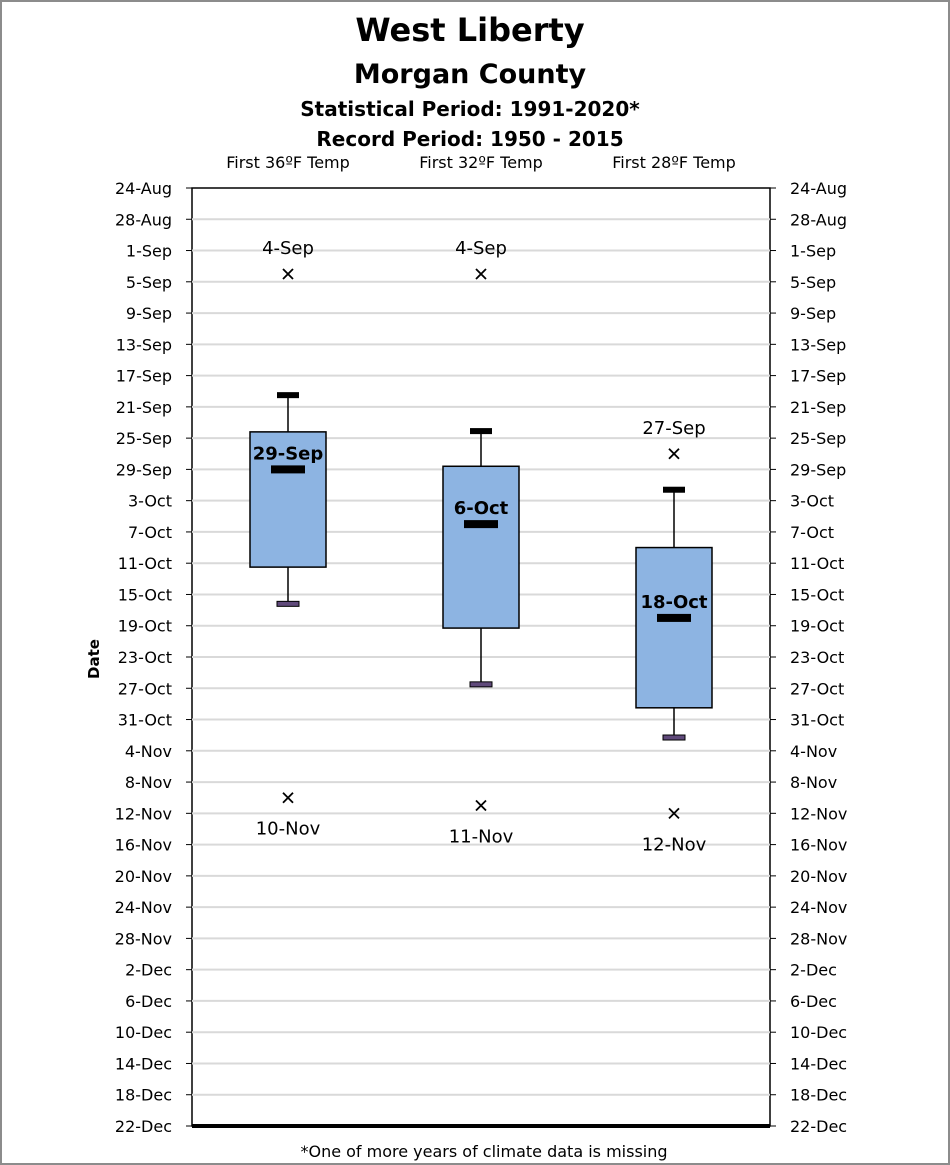 The height and width of the screenshot is (1165, 950). Describe the element at coordinates (818, 344) in the screenshot. I see `y-tick-label-right: 13-Sep` at that location.